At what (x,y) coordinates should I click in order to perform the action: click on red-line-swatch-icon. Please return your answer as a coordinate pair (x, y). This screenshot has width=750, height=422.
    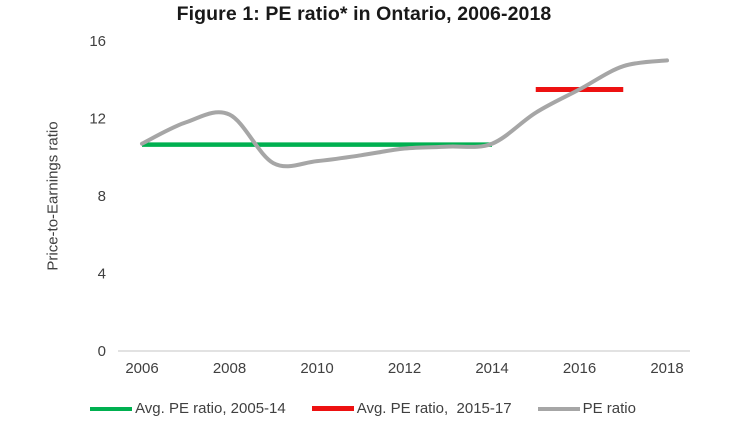
    Looking at the image, I should click on (332, 408).